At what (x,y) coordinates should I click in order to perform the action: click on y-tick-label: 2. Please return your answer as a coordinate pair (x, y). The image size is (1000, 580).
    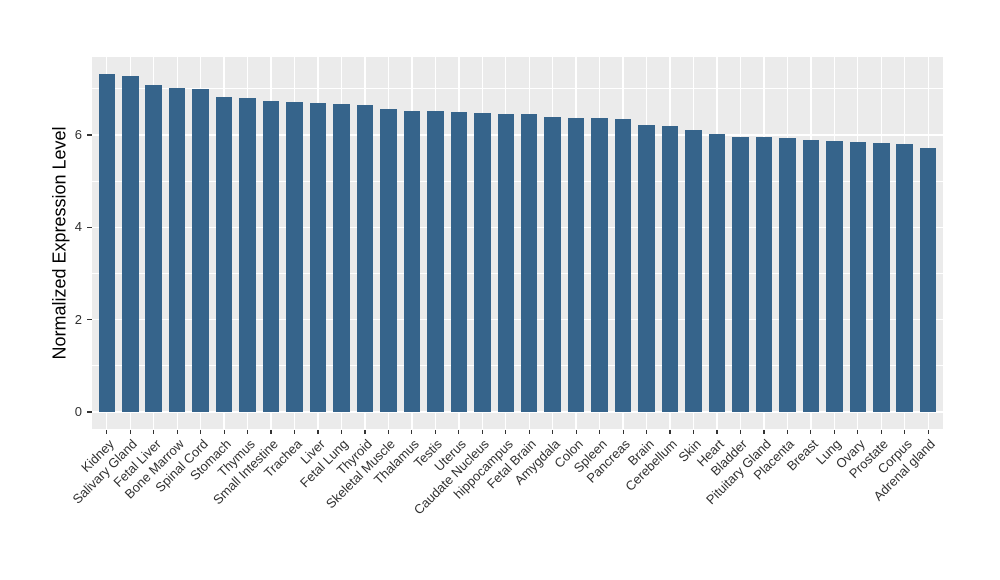
    Looking at the image, I should click on (78, 319).